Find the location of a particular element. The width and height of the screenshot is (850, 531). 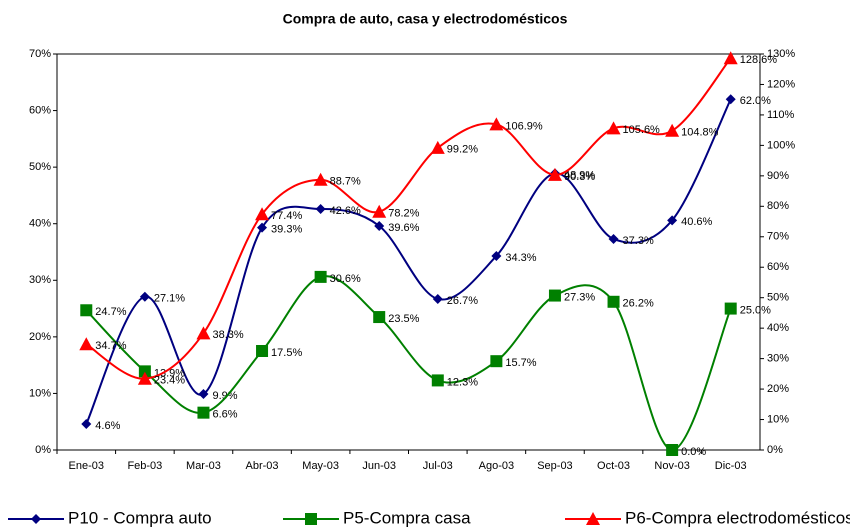

x-tick-label: May-03 is located at coordinates (320, 466).